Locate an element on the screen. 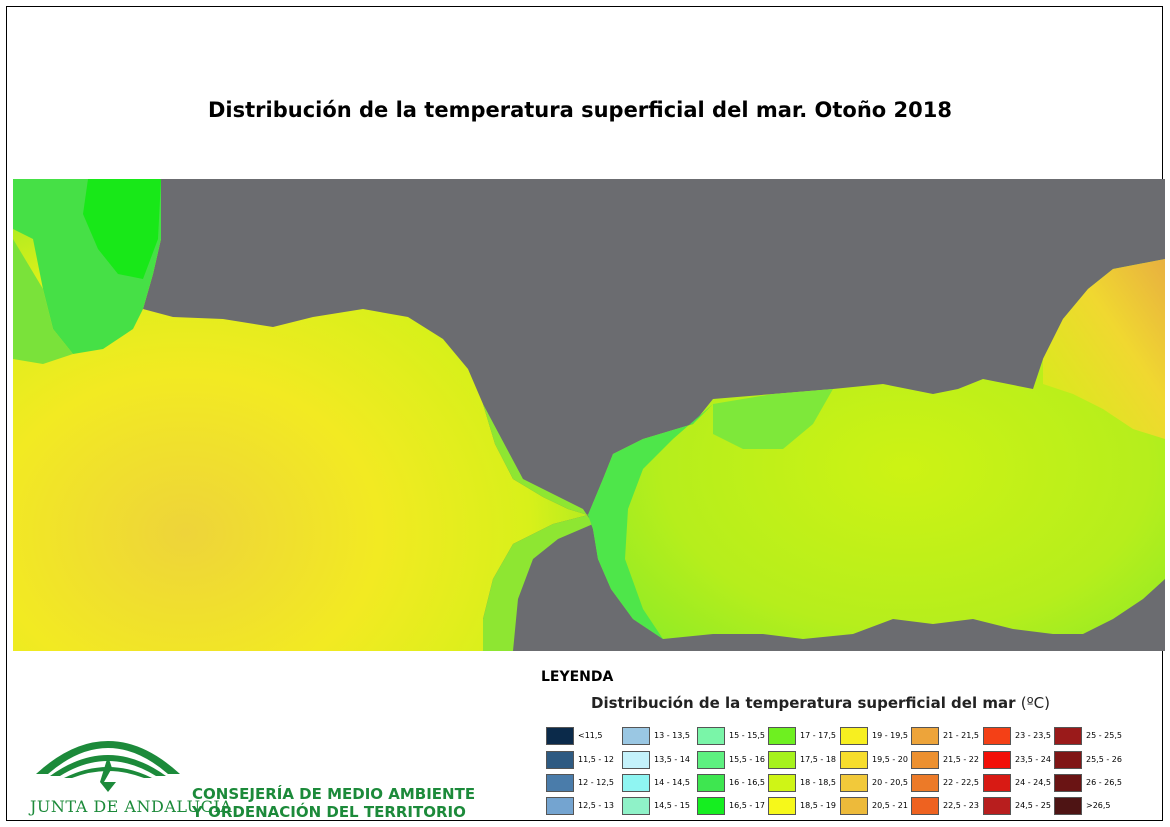 This screenshot has width=1170, height=827. legend-label: <11,5 is located at coordinates (590, 735).